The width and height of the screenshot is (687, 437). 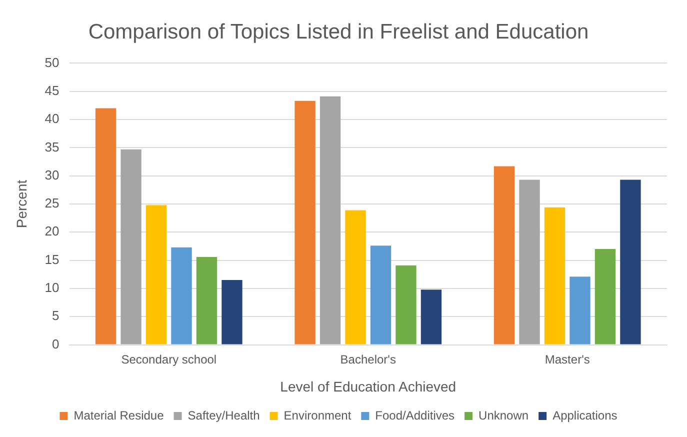 I want to click on legend-label: Food/Additives, so click(x=415, y=415).